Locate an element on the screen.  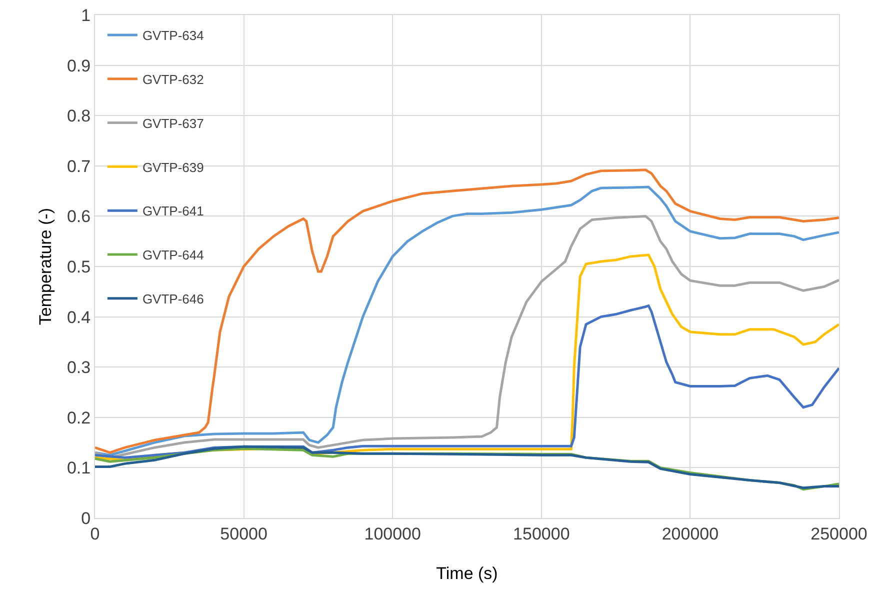
x-tick-label: 50000 is located at coordinates (244, 534).